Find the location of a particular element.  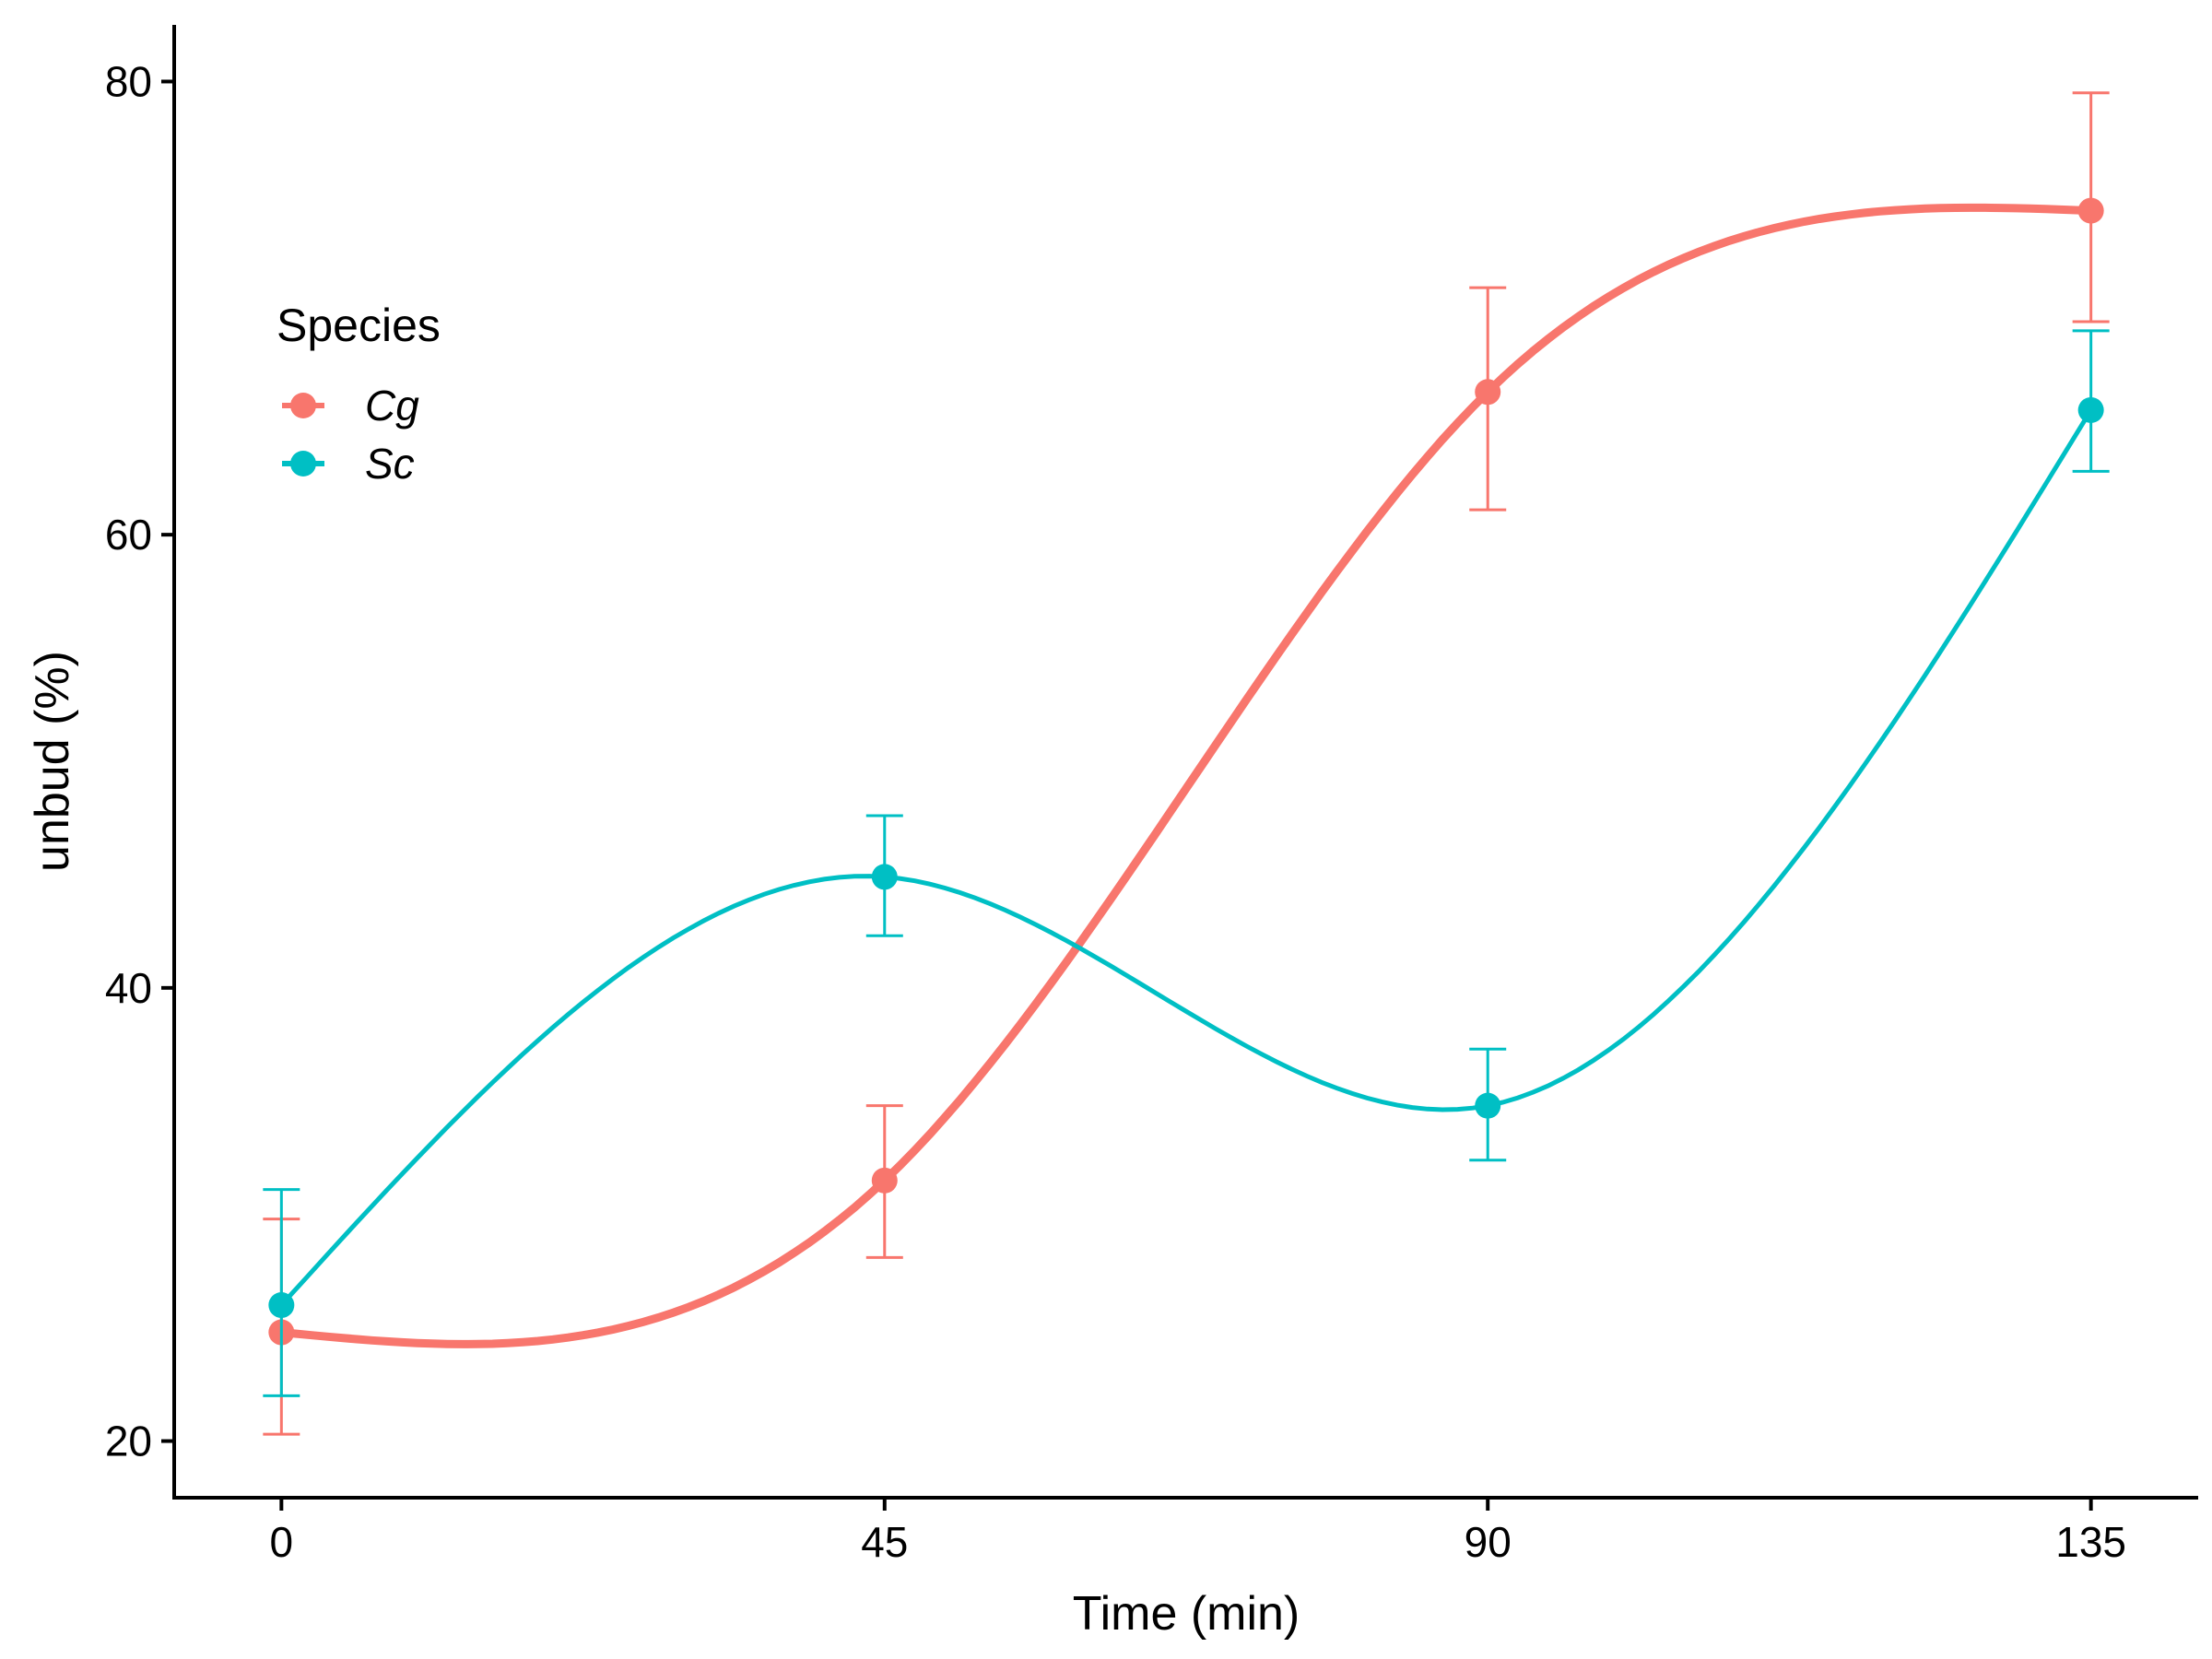

y-tick-label: 80 is located at coordinates (128, 81).